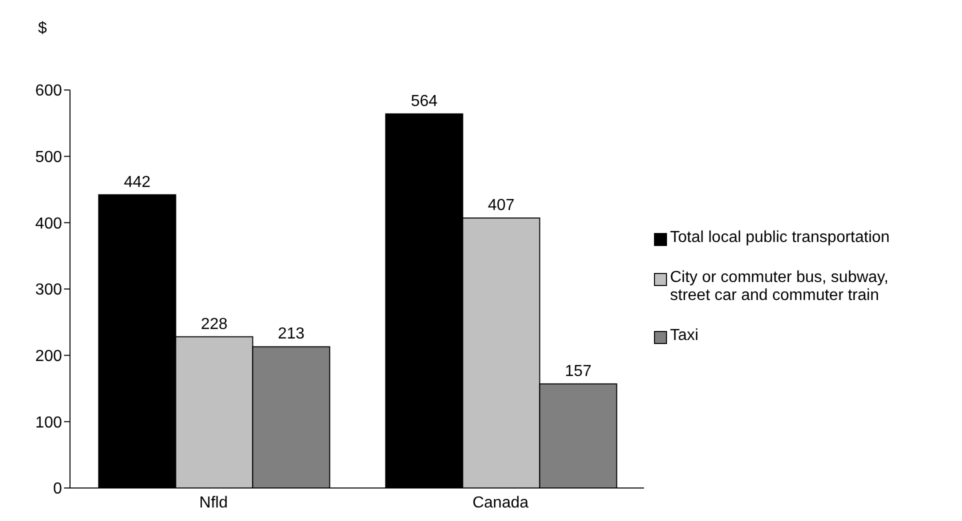 The height and width of the screenshot is (521, 962). What do you see at coordinates (685, 336) in the screenshot?
I see `legend-label: Taxi` at bounding box center [685, 336].